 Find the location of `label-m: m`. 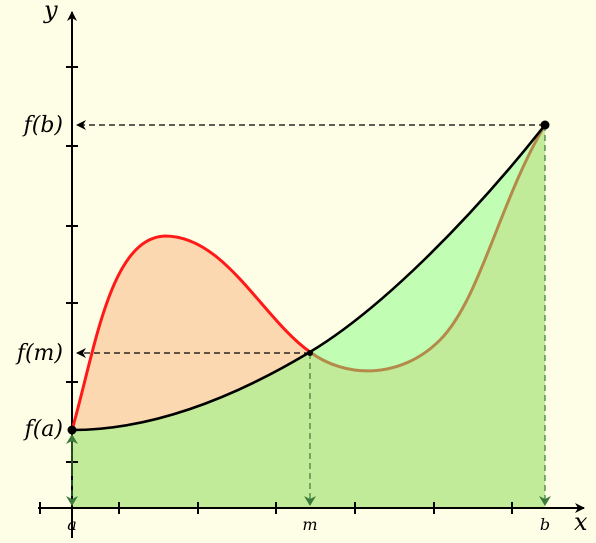

label-m: m is located at coordinates (309, 524).